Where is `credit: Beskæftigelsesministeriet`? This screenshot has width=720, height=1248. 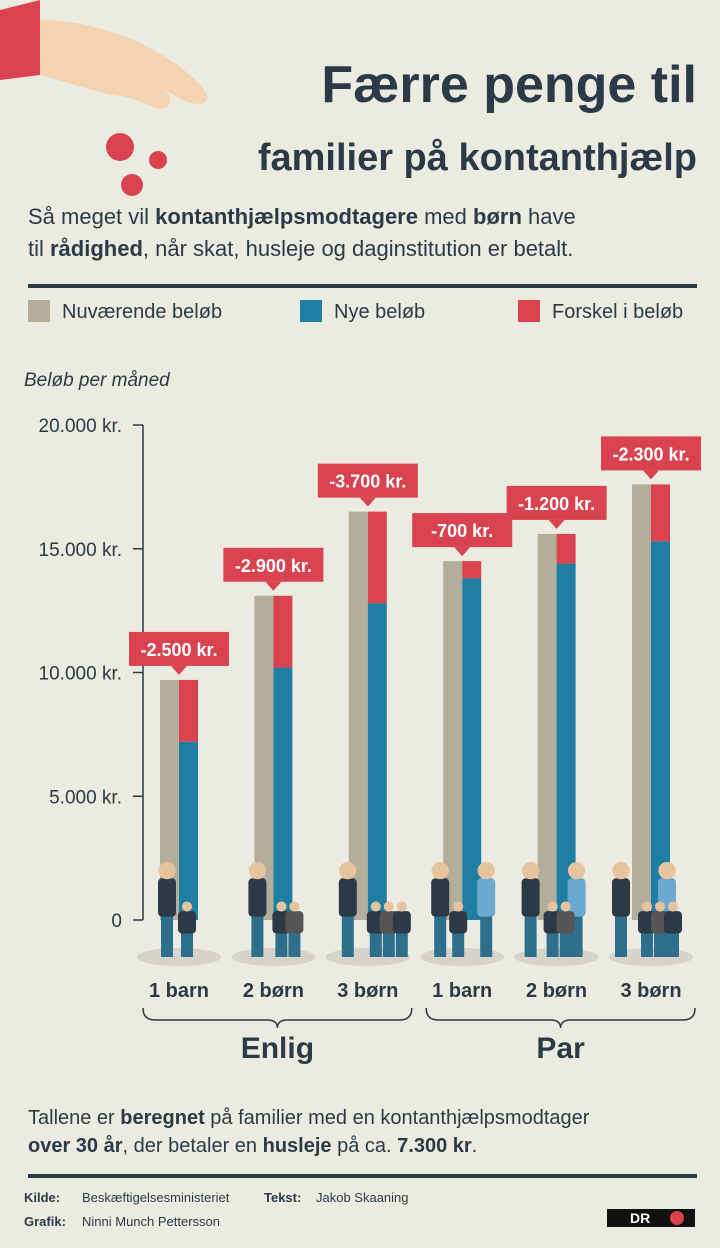 credit: Beskæftigelsesministeriet is located at coordinates (156, 1197).